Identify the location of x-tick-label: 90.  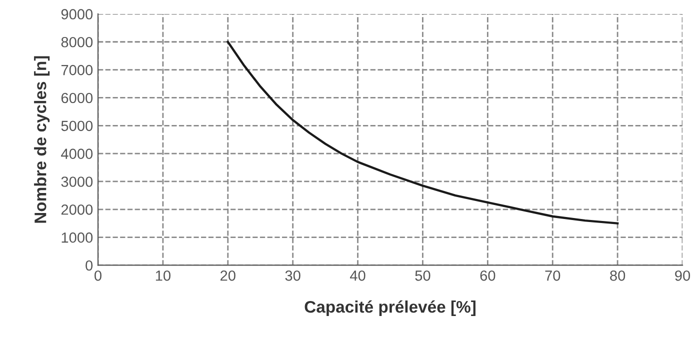
(682, 275).